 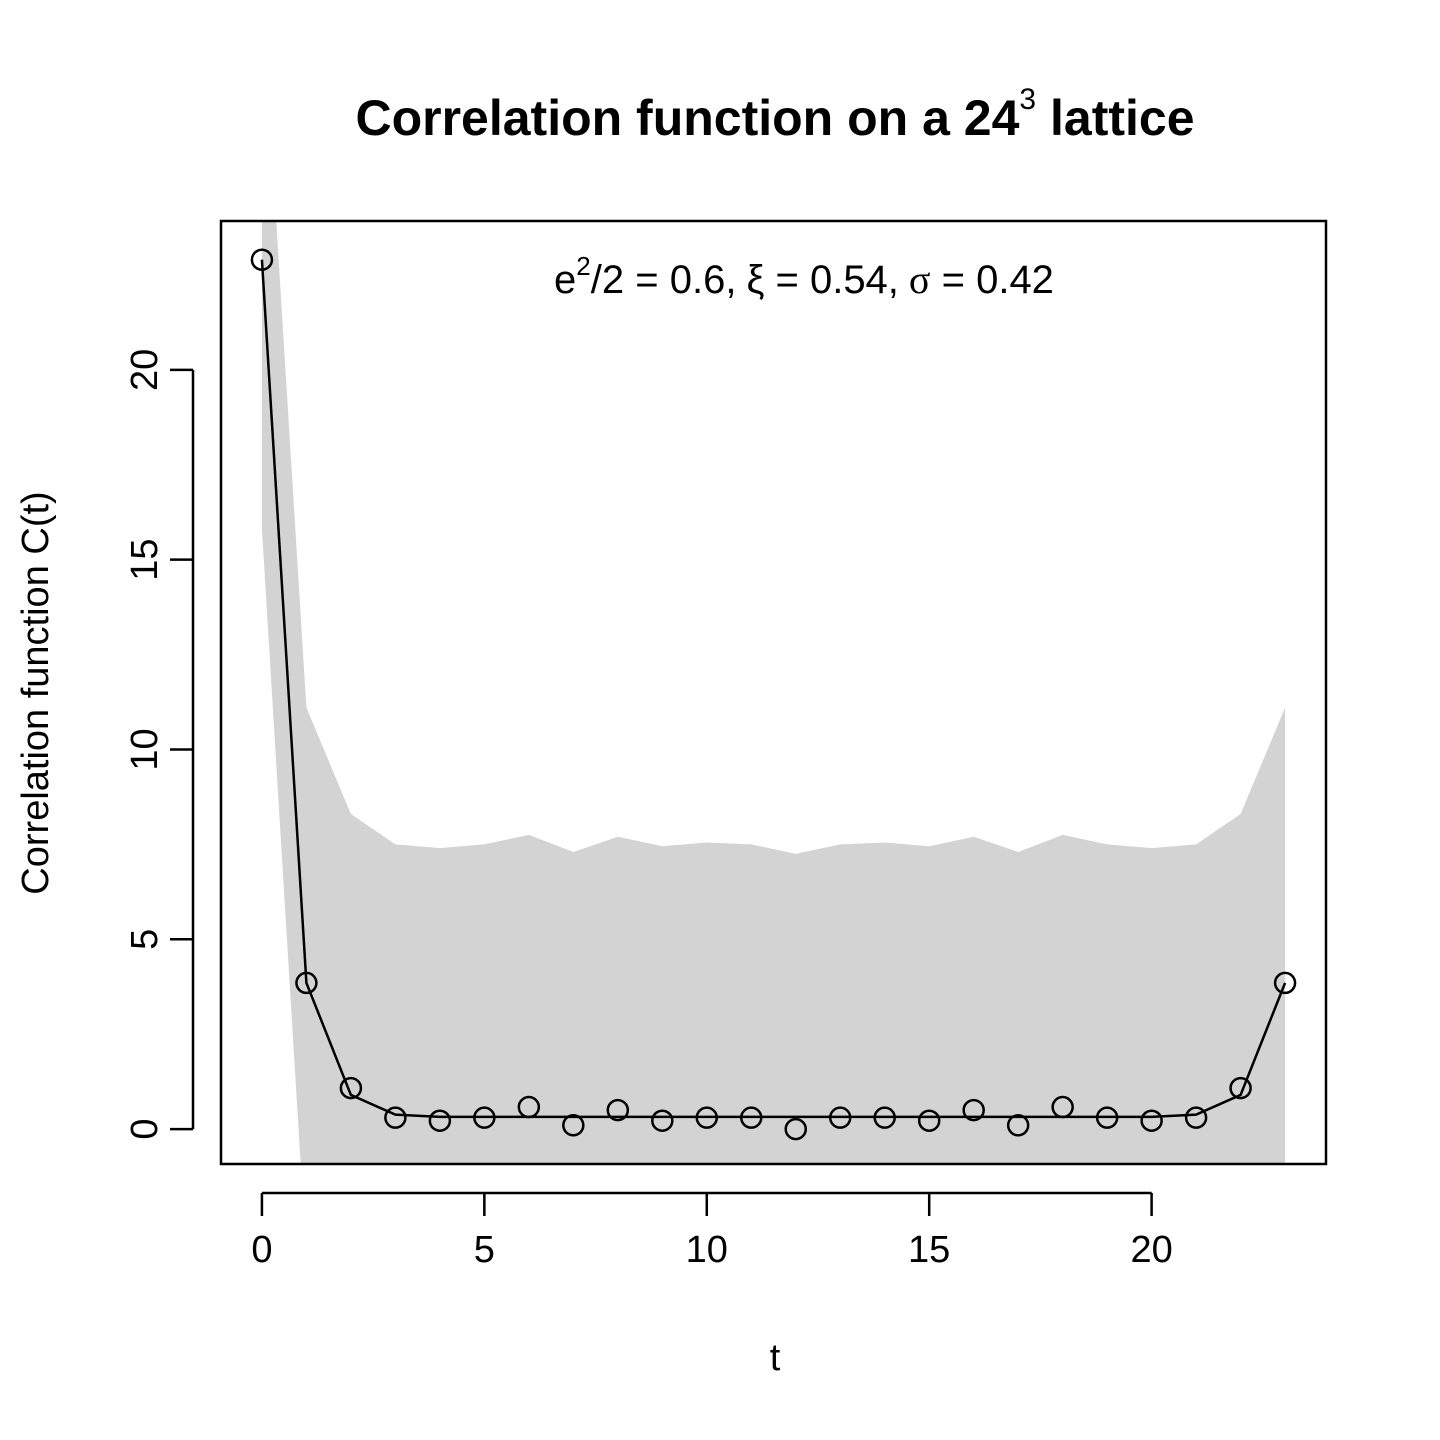 What do you see at coordinates (565, 280) in the screenshot?
I see `annotation-e-symbol: e` at bounding box center [565, 280].